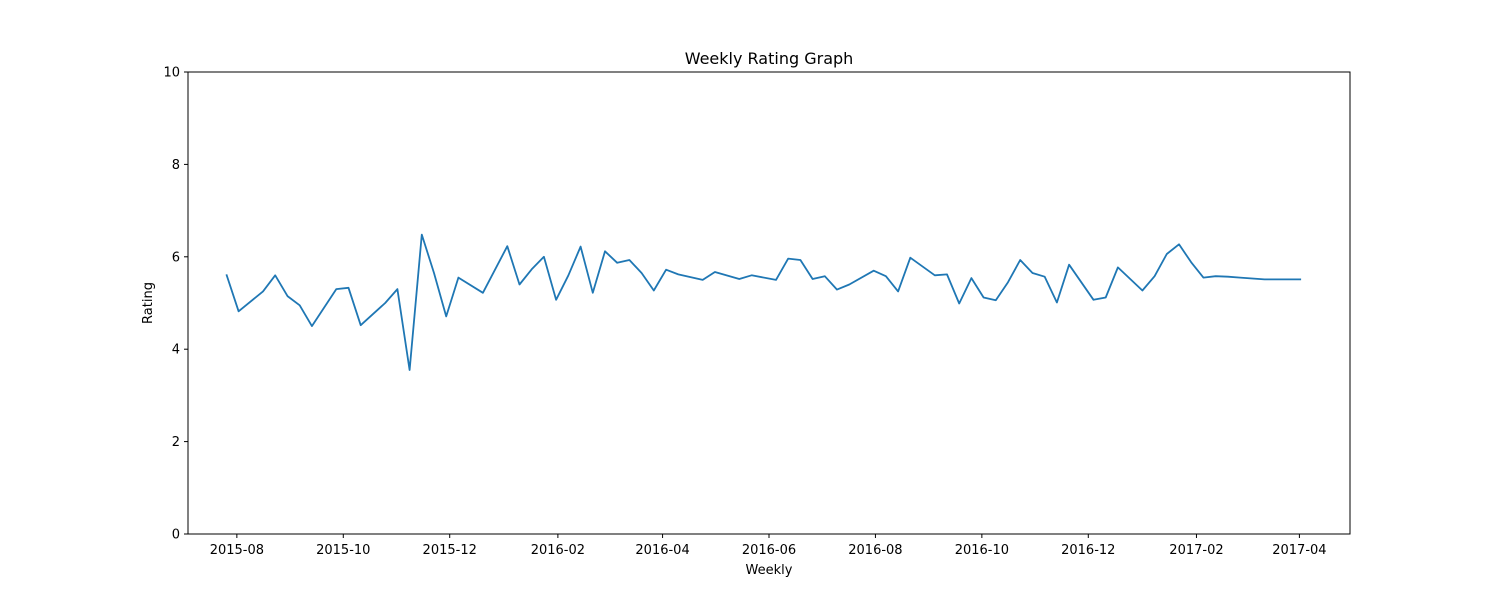  Describe the element at coordinates (148, 303) in the screenshot. I see `y-axis-label: Rating` at that location.